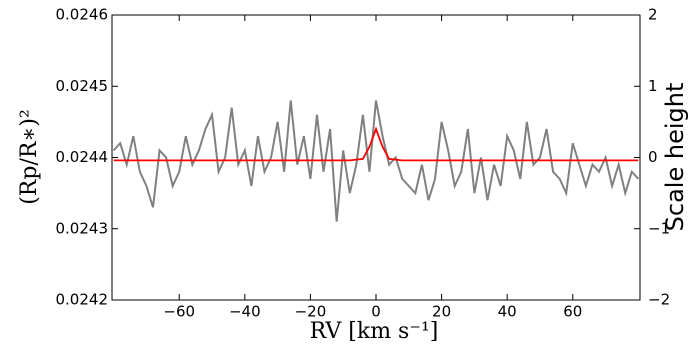 The width and height of the screenshot is (697, 347). I want to click on x-tick-label: −20, so click(311, 312).